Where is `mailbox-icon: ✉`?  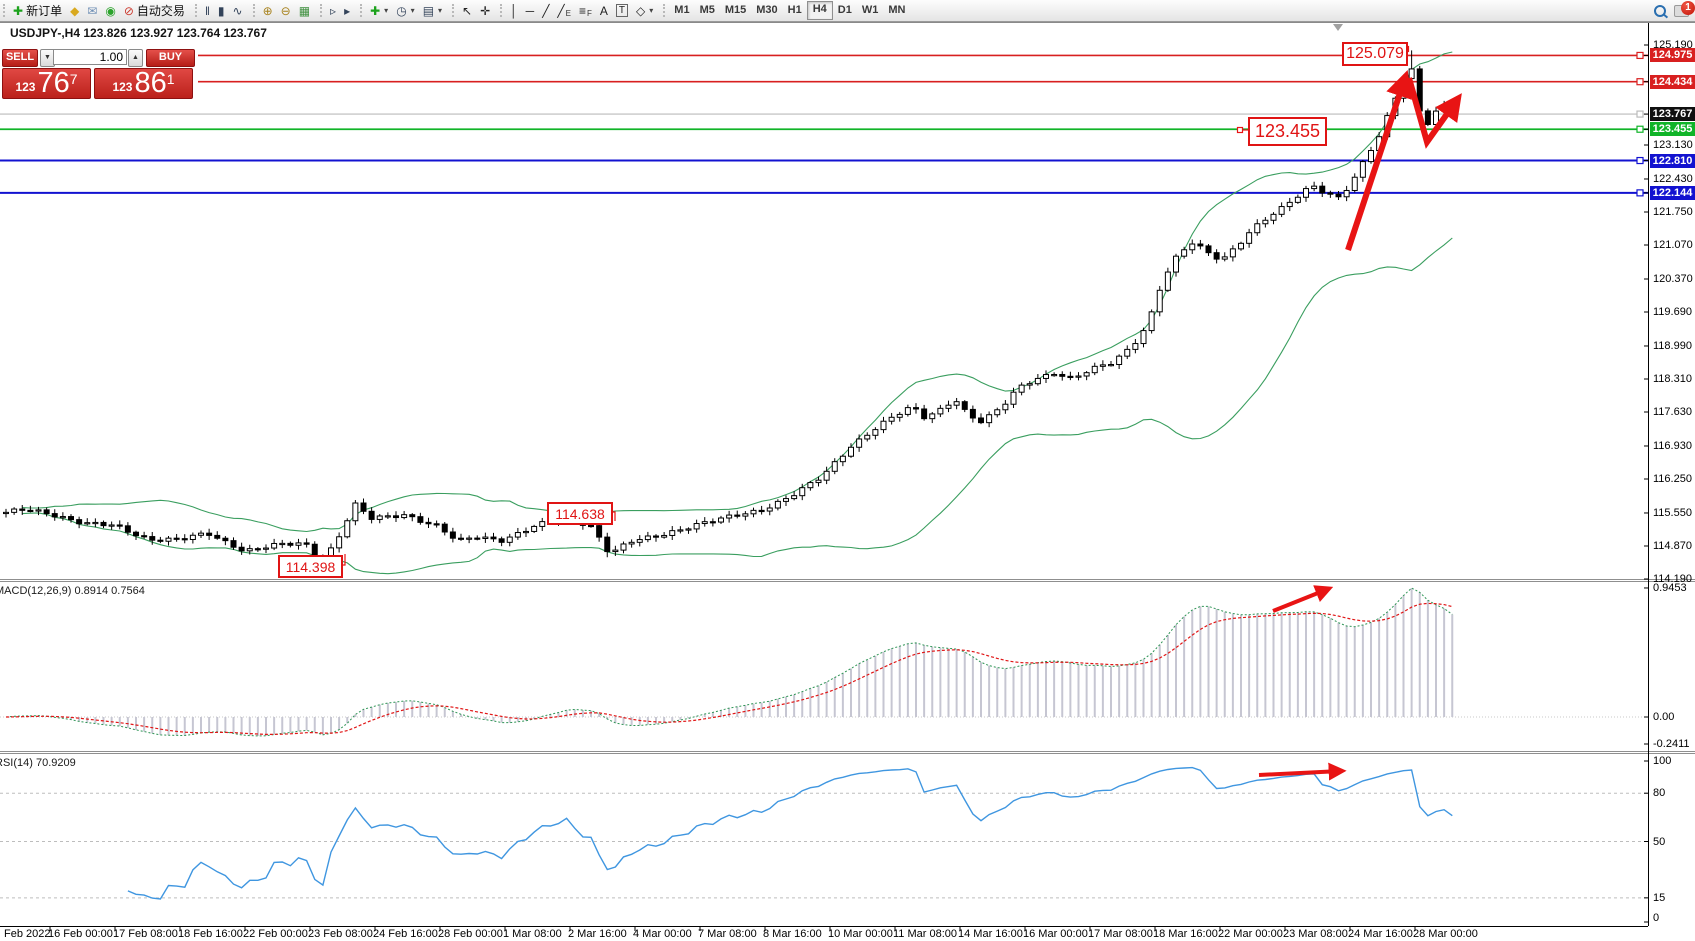
mailbox-icon: ✉ is located at coordinates (92, 11).